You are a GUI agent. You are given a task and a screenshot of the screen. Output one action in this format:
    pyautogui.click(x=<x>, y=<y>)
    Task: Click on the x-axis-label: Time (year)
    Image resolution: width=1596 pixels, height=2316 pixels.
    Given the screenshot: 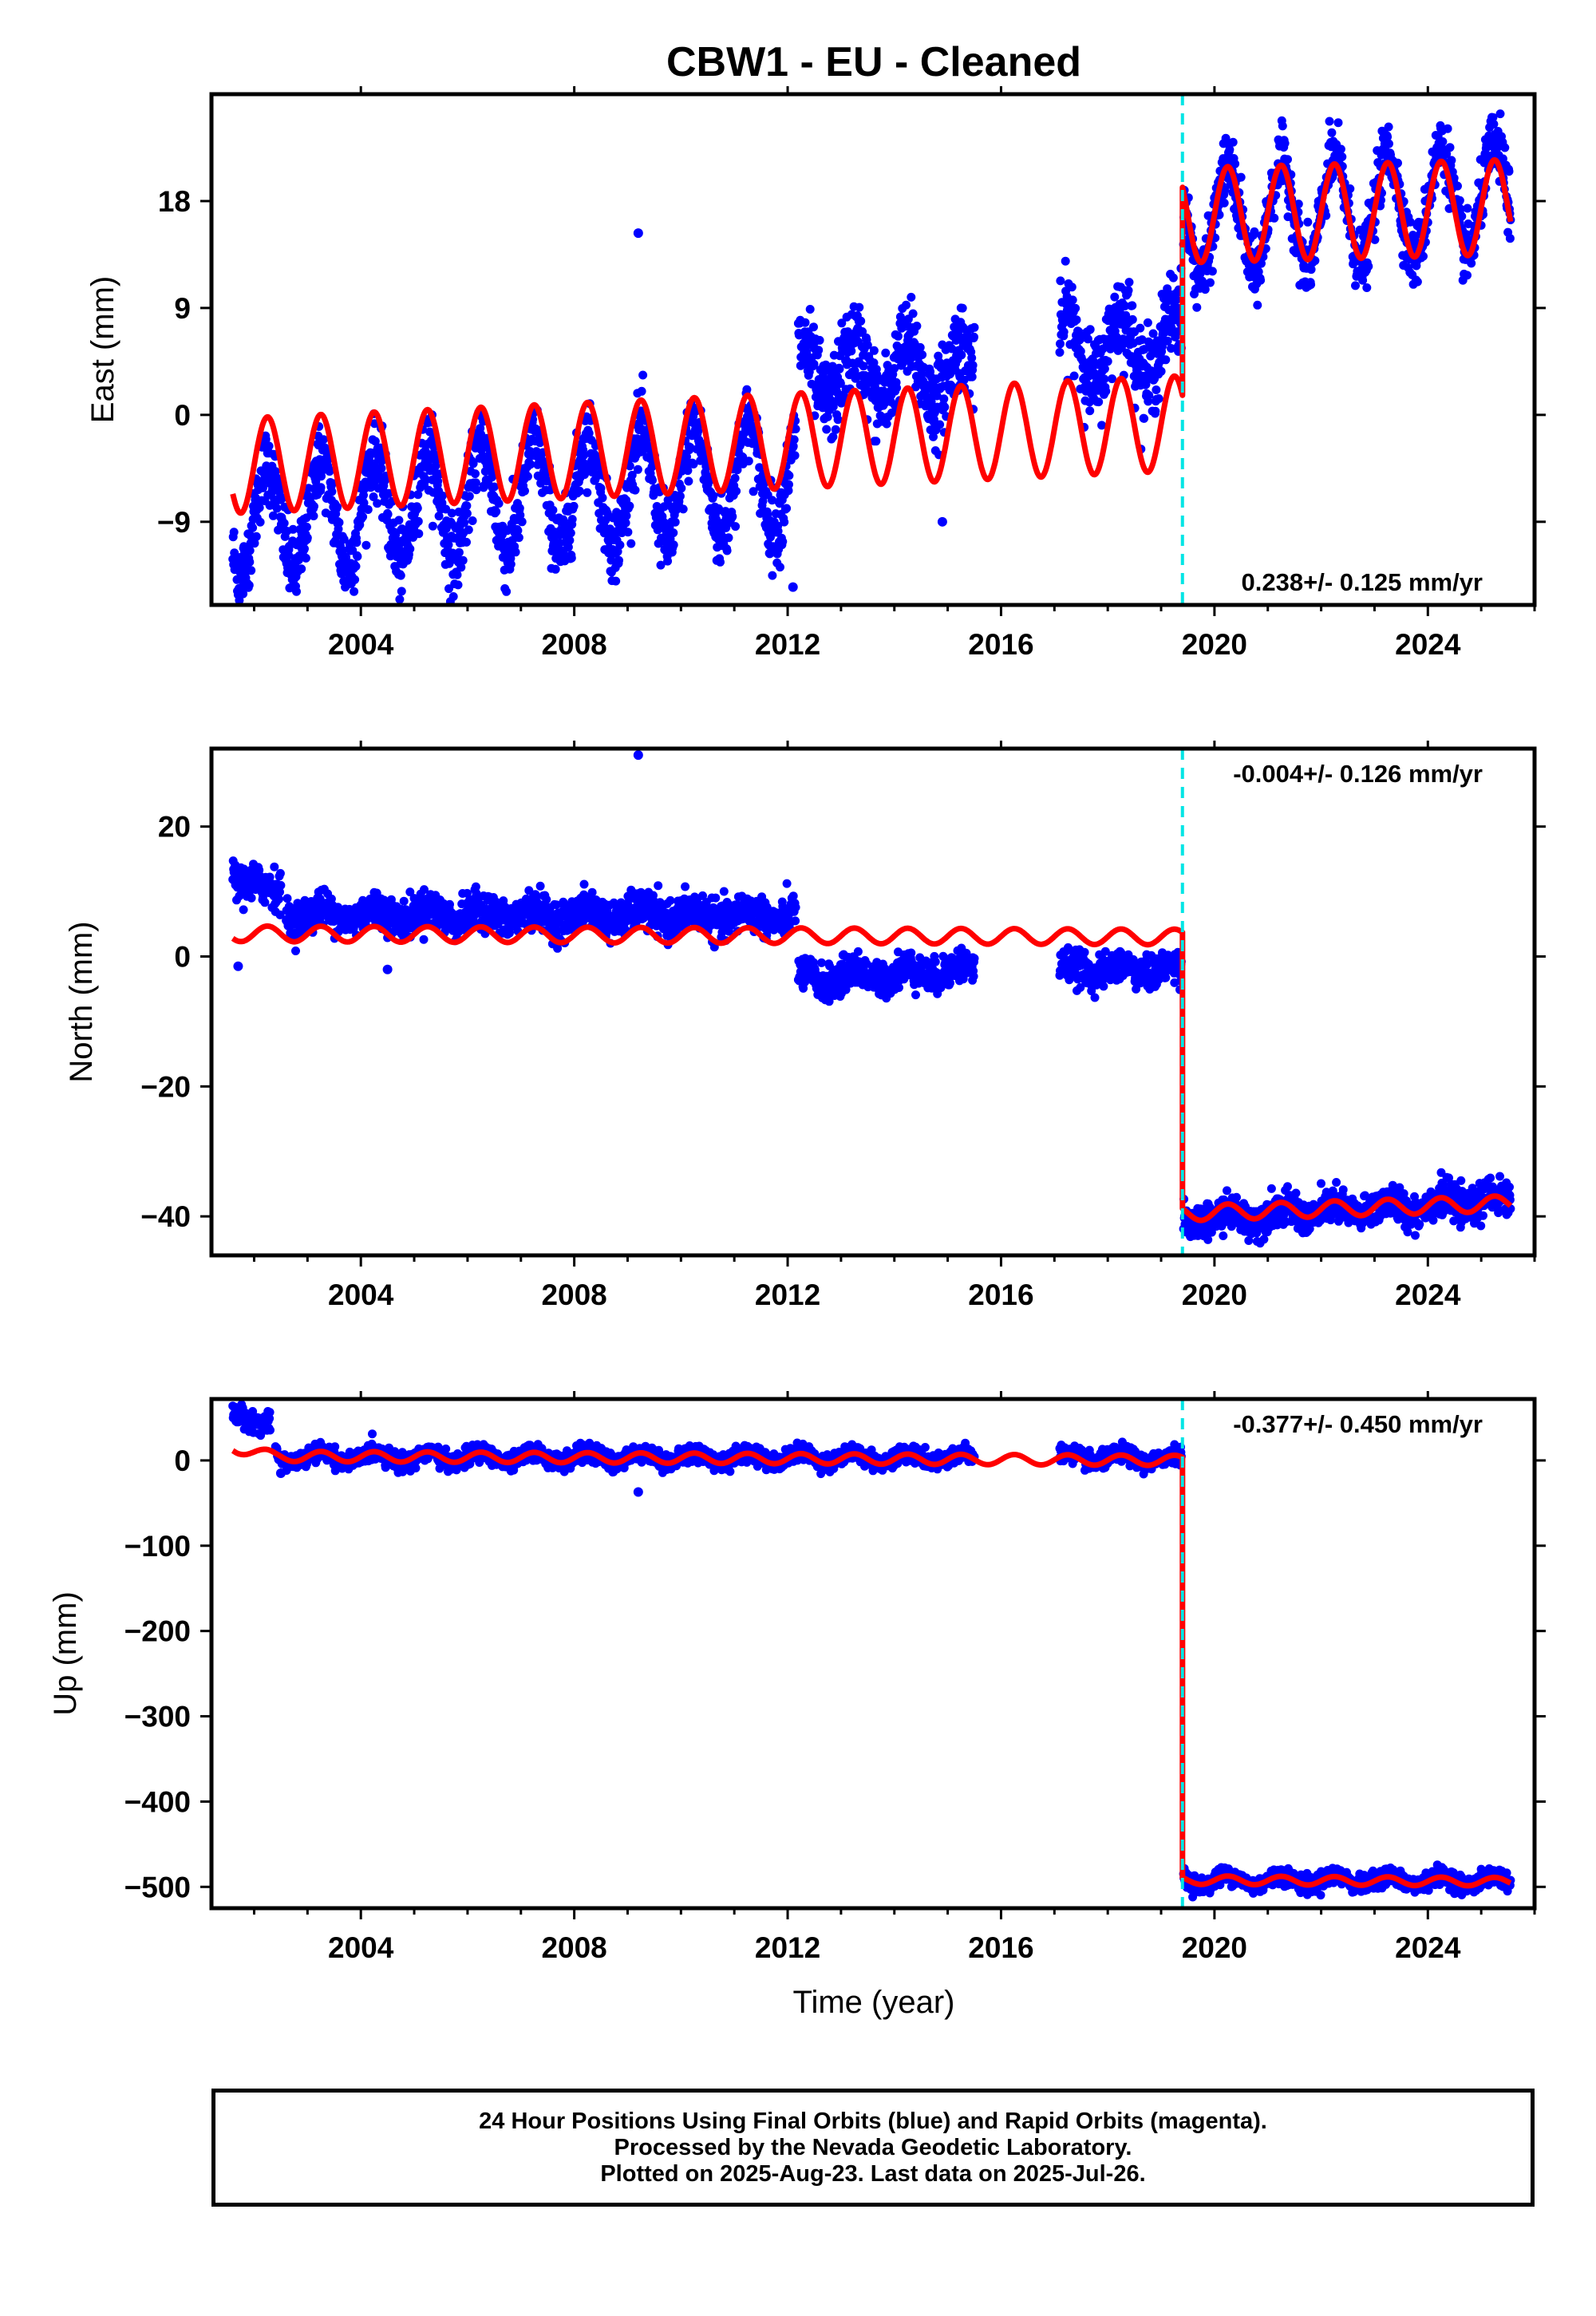 What is the action you would take?
    pyautogui.click(x=874, y=2002)
    